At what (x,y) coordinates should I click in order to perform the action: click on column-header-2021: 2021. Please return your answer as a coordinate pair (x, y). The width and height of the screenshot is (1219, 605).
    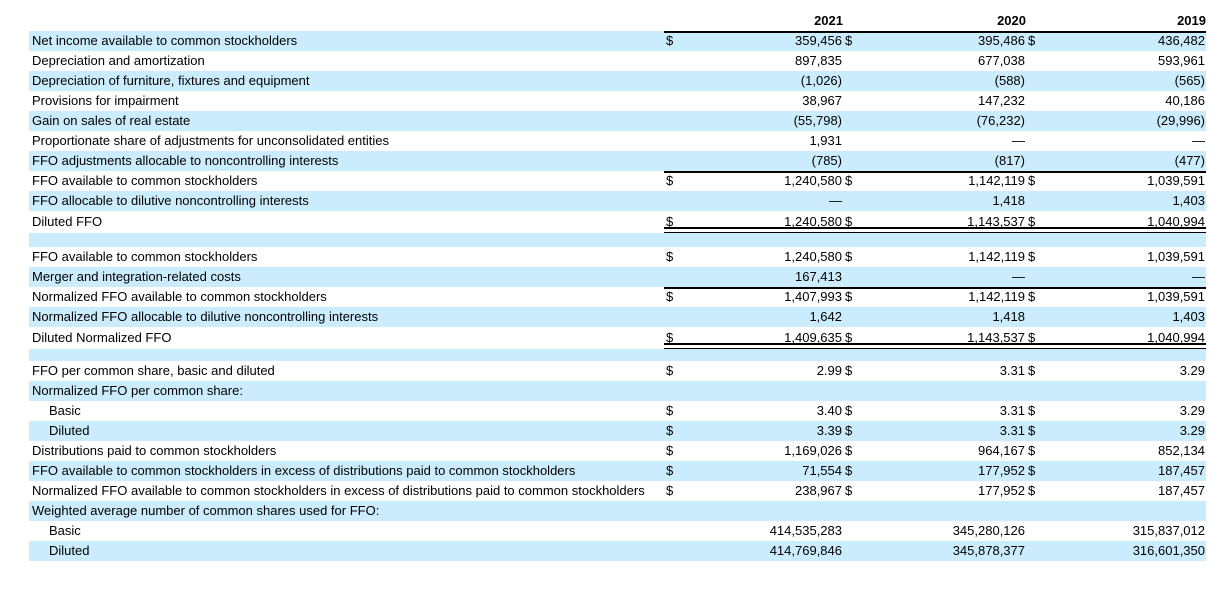
    Looking at the image, I should click on (828, 20).